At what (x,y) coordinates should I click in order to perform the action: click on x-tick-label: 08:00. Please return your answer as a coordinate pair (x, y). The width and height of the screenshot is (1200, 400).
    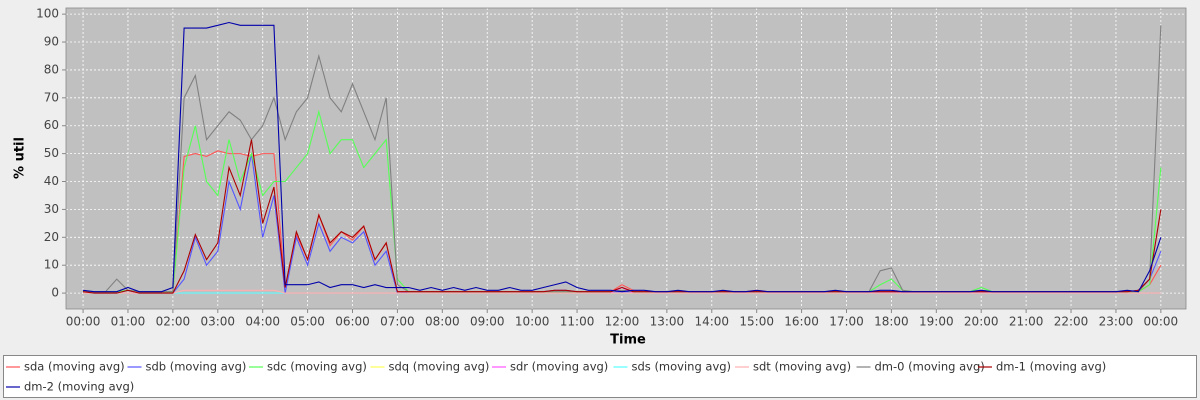
    Looking at the image, I should click on (442, 322).